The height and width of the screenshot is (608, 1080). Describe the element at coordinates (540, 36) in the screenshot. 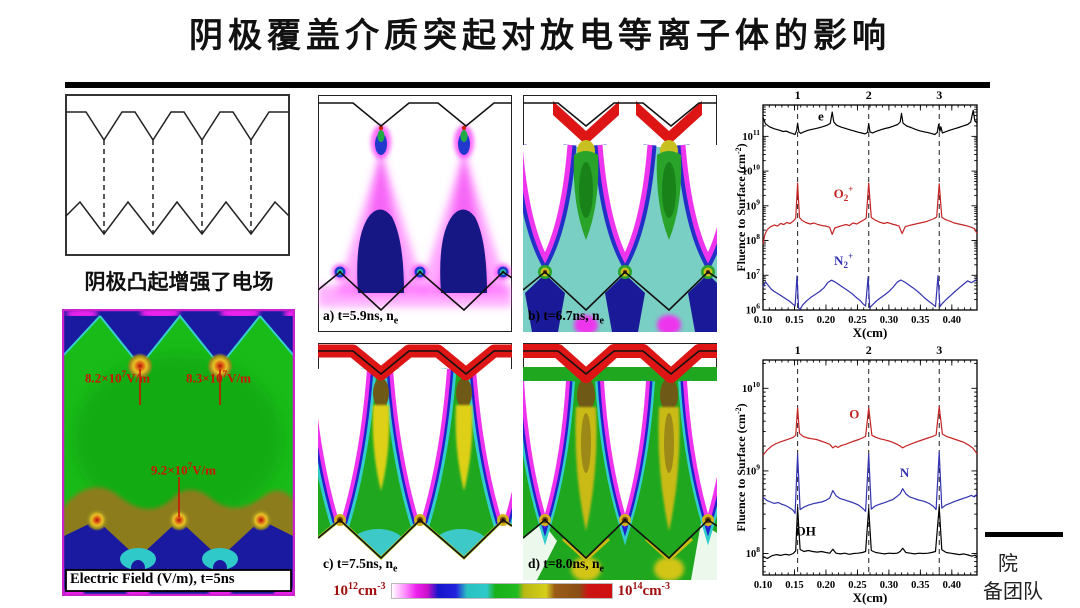

I see `slide-title: 阴极覆盖介质突起对放电等离子体的影响` at that location.